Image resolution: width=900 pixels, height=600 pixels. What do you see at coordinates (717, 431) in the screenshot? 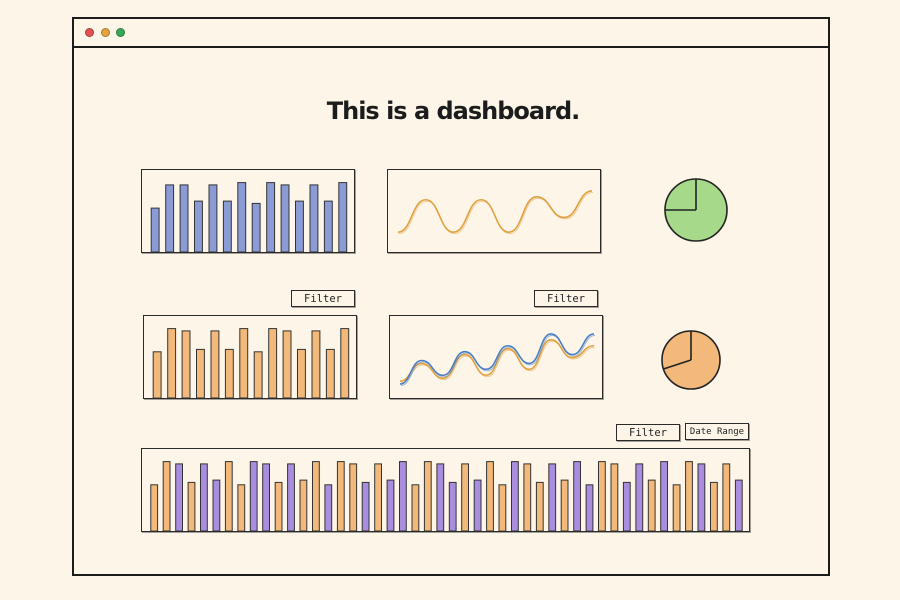
I see `date-range-button: Date Range` at bounding box center [717, 431].